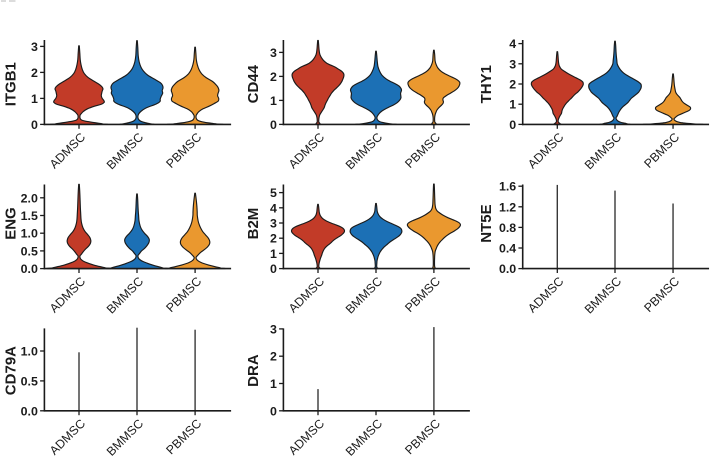 The height and width of the screenshot is (464, 713). Describe the element at coordinates (29, 216) in the screenshot. I see `svg-text: 1.5` at that location.